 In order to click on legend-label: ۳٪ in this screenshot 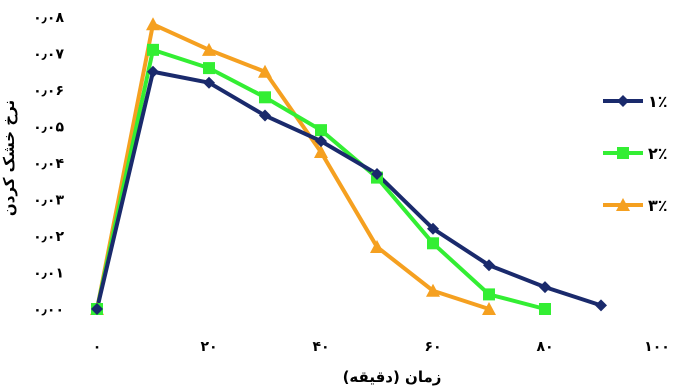, I will do `click(658, 205)`.